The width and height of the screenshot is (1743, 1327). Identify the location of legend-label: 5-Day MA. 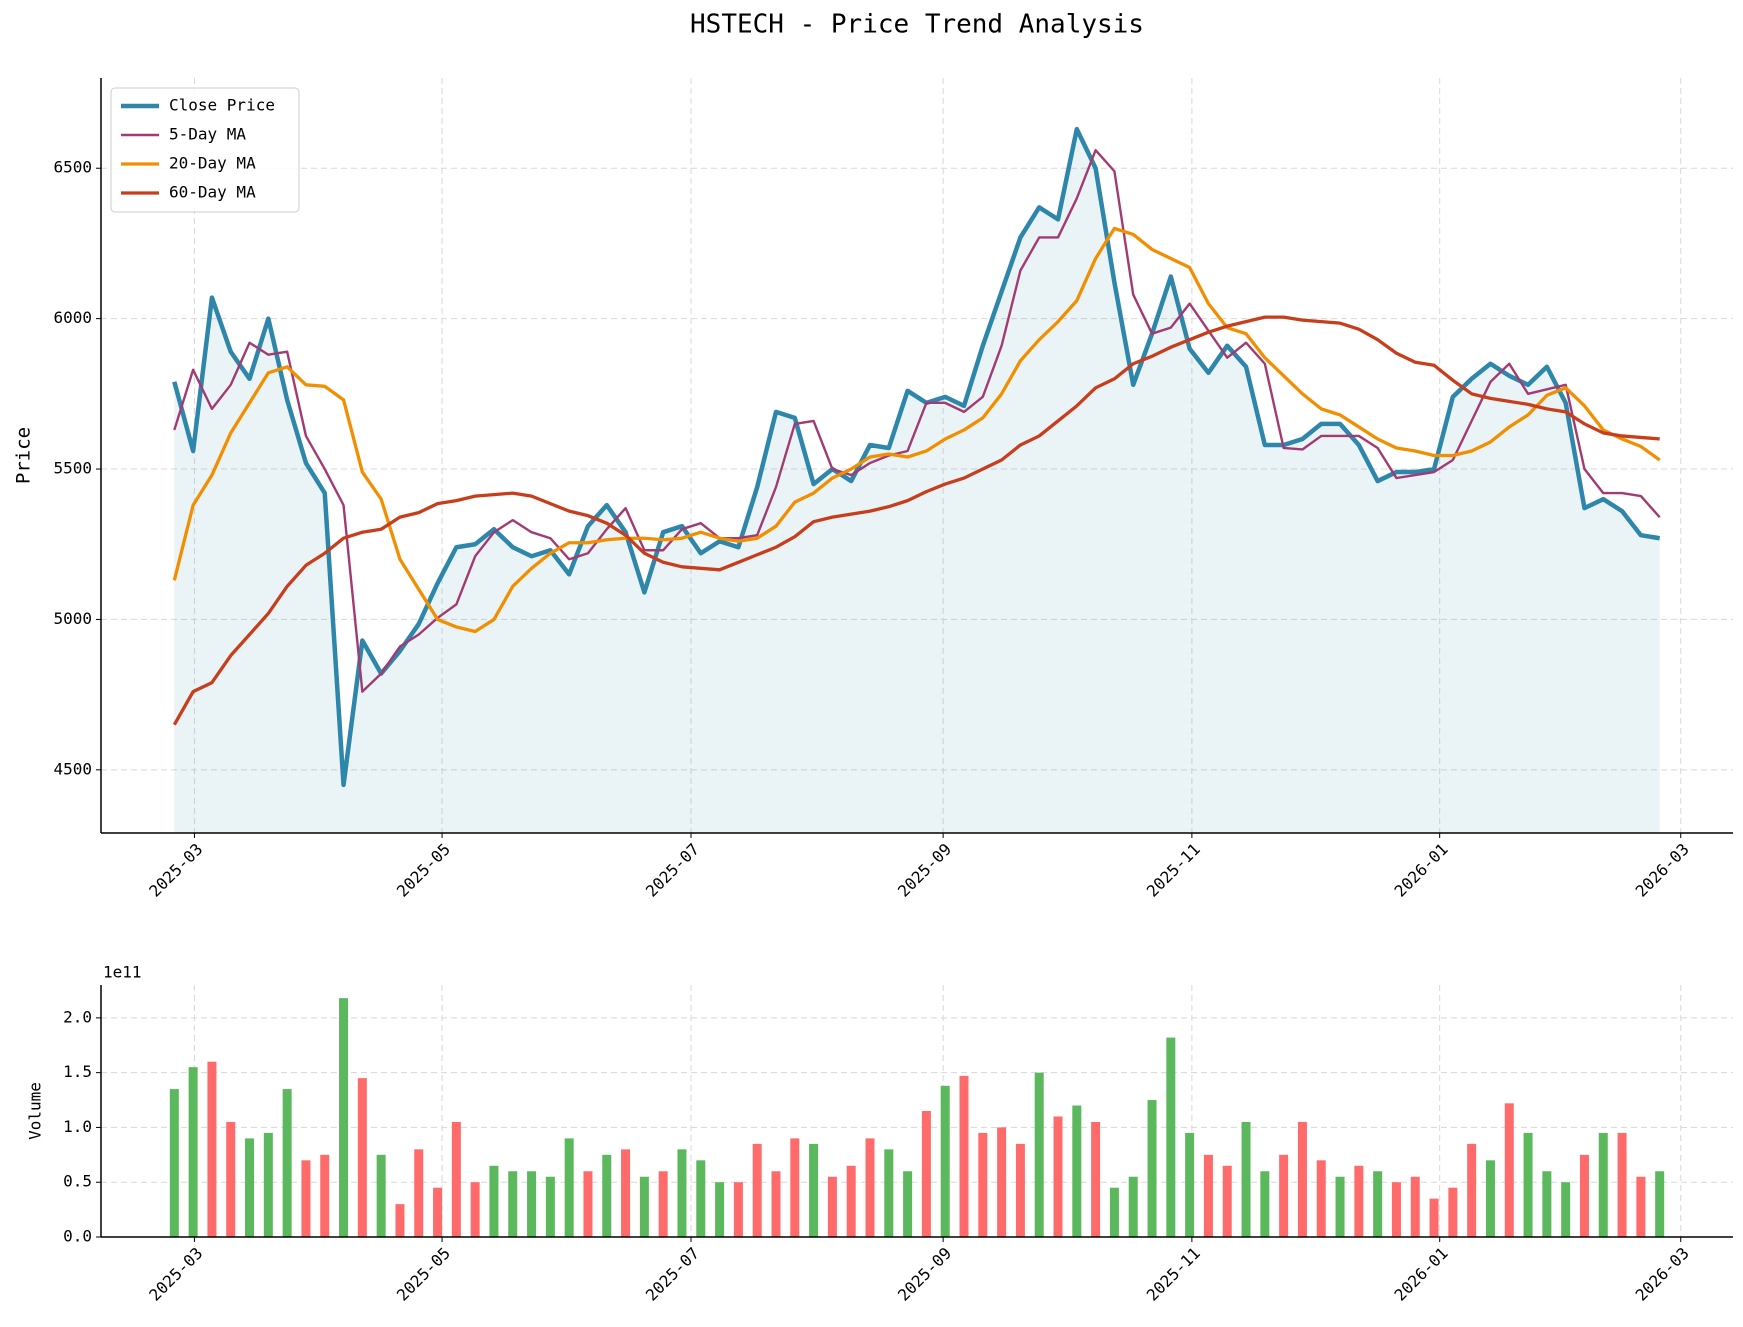
(207, 134).